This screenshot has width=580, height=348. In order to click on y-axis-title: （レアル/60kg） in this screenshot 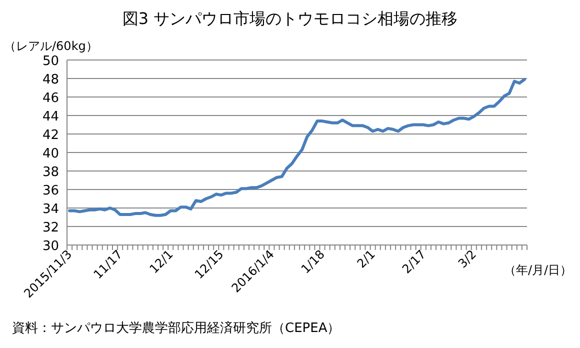, I will do `click(51, 46)`.